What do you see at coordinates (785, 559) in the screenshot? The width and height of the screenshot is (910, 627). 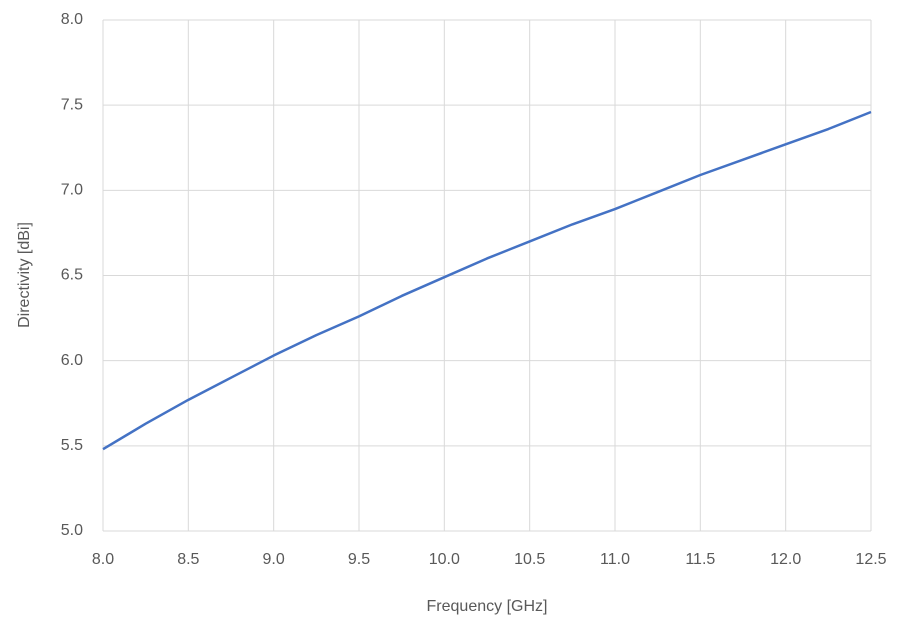 I see `x-tick-label: 12.0` at bounding box center [785, 559].